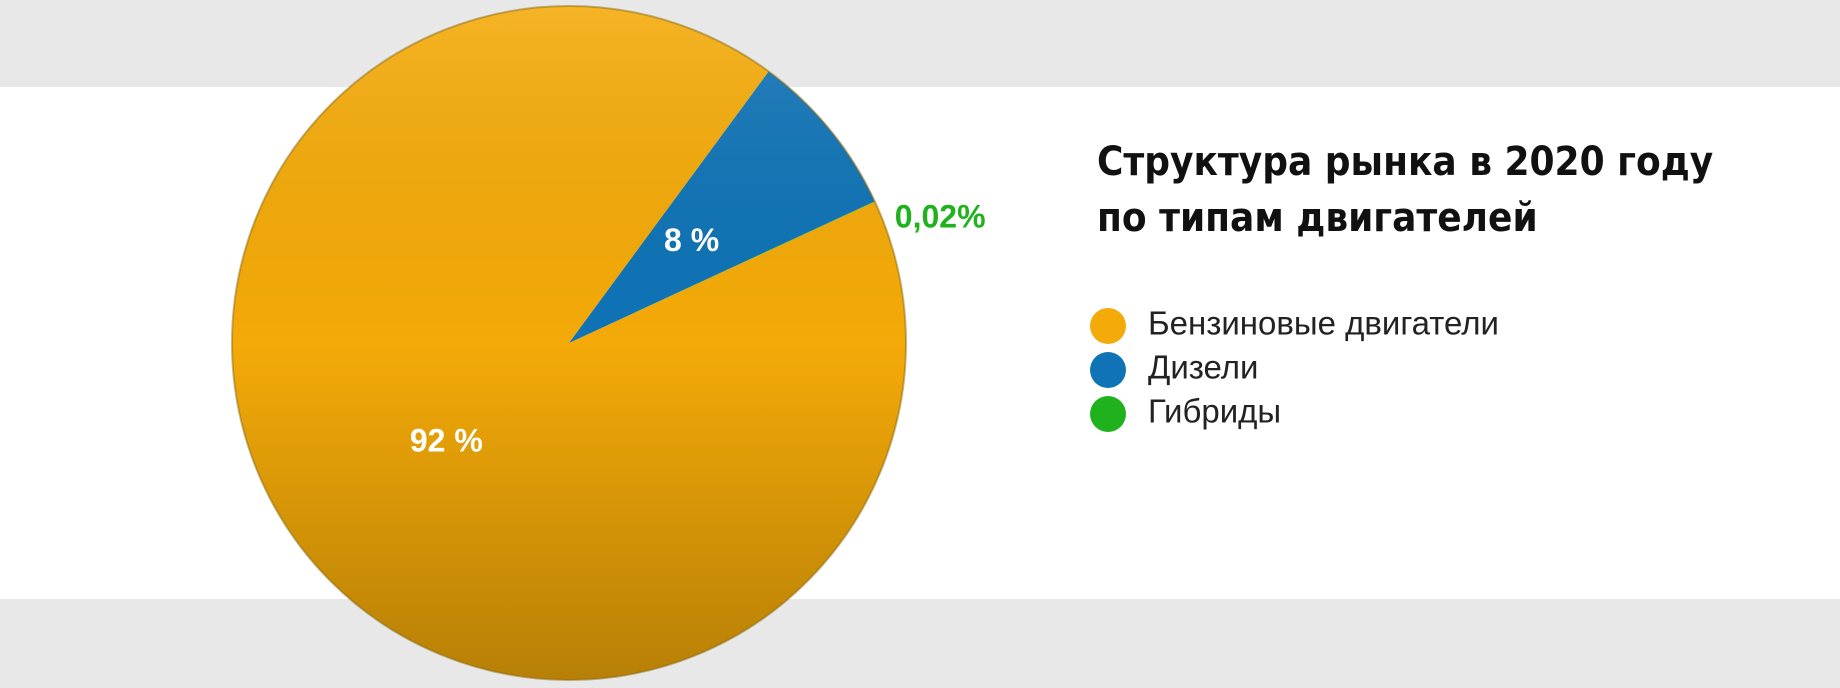 This screenshot has height=688, width=1840. I want to click on data-label: 8 %, so click(691, 240).